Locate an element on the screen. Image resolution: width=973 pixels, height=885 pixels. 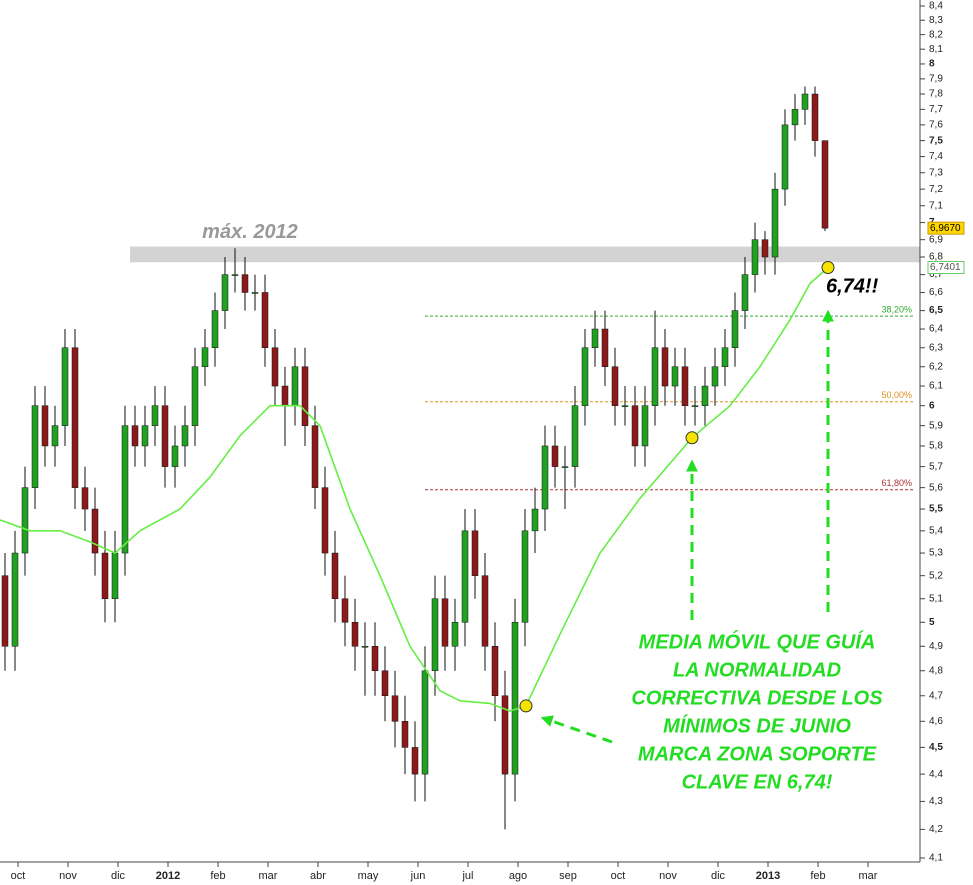
y-tick-label: 5,5 is located at coordinates (936, 509).